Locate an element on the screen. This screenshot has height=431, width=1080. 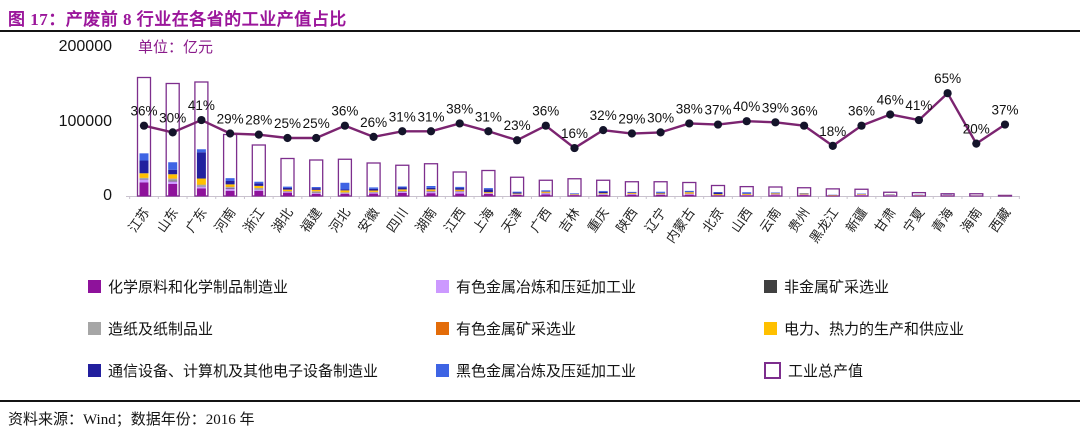
x-axis-category-label: 河南 is located at coordinates (224, 220).